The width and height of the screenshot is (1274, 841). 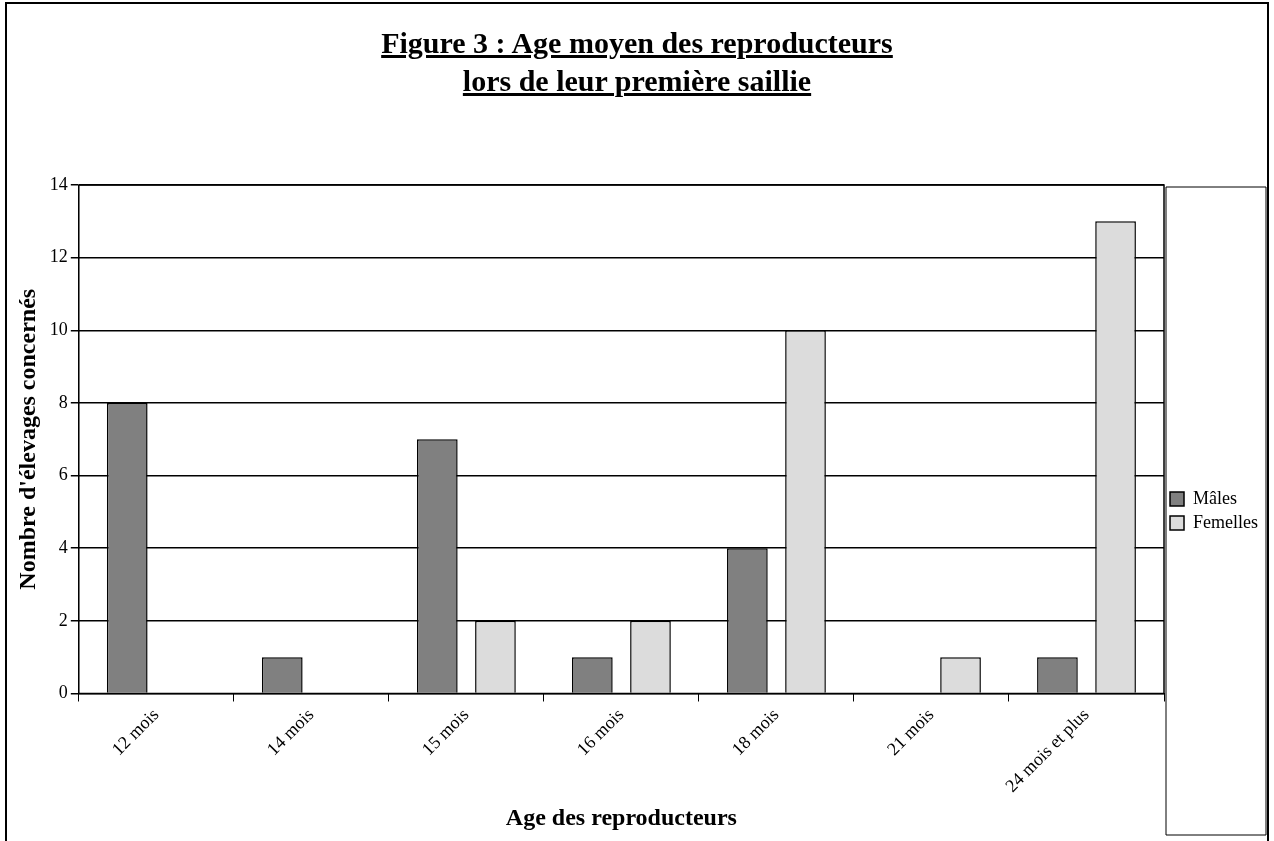 I want to click on chart-title: Figure 3 : Age moyen des reproducteurs lors de leur première saillie, so click(x=637, y=62).